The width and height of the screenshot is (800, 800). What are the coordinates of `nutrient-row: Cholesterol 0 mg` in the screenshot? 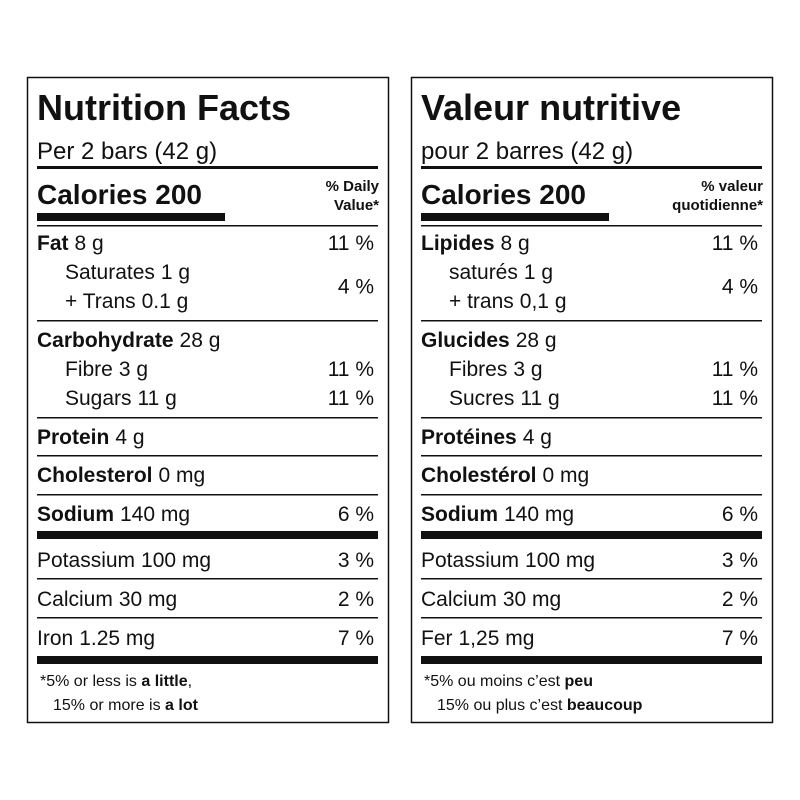 It's located at (121, 475).